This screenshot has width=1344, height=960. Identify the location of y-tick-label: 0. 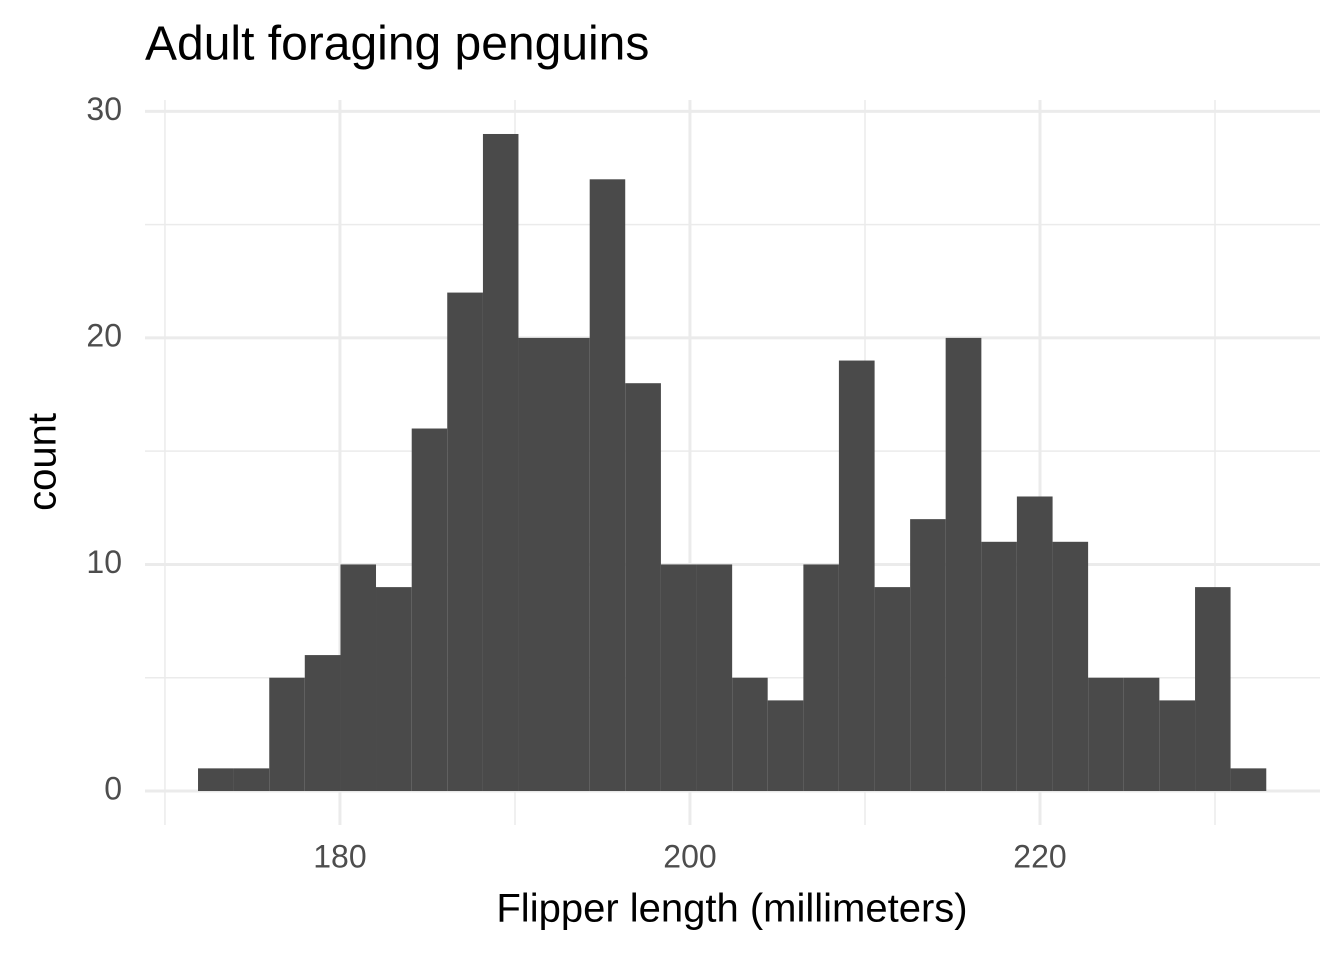
(113, 788).